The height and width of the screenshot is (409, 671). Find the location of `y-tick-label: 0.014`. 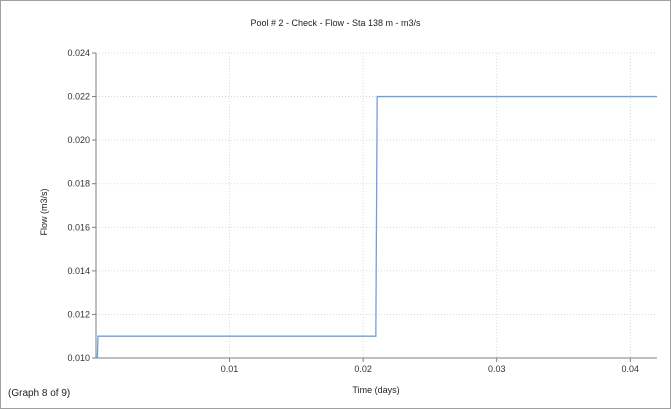

y-tick-label: 0.014 is located at coordinates (78, 271).